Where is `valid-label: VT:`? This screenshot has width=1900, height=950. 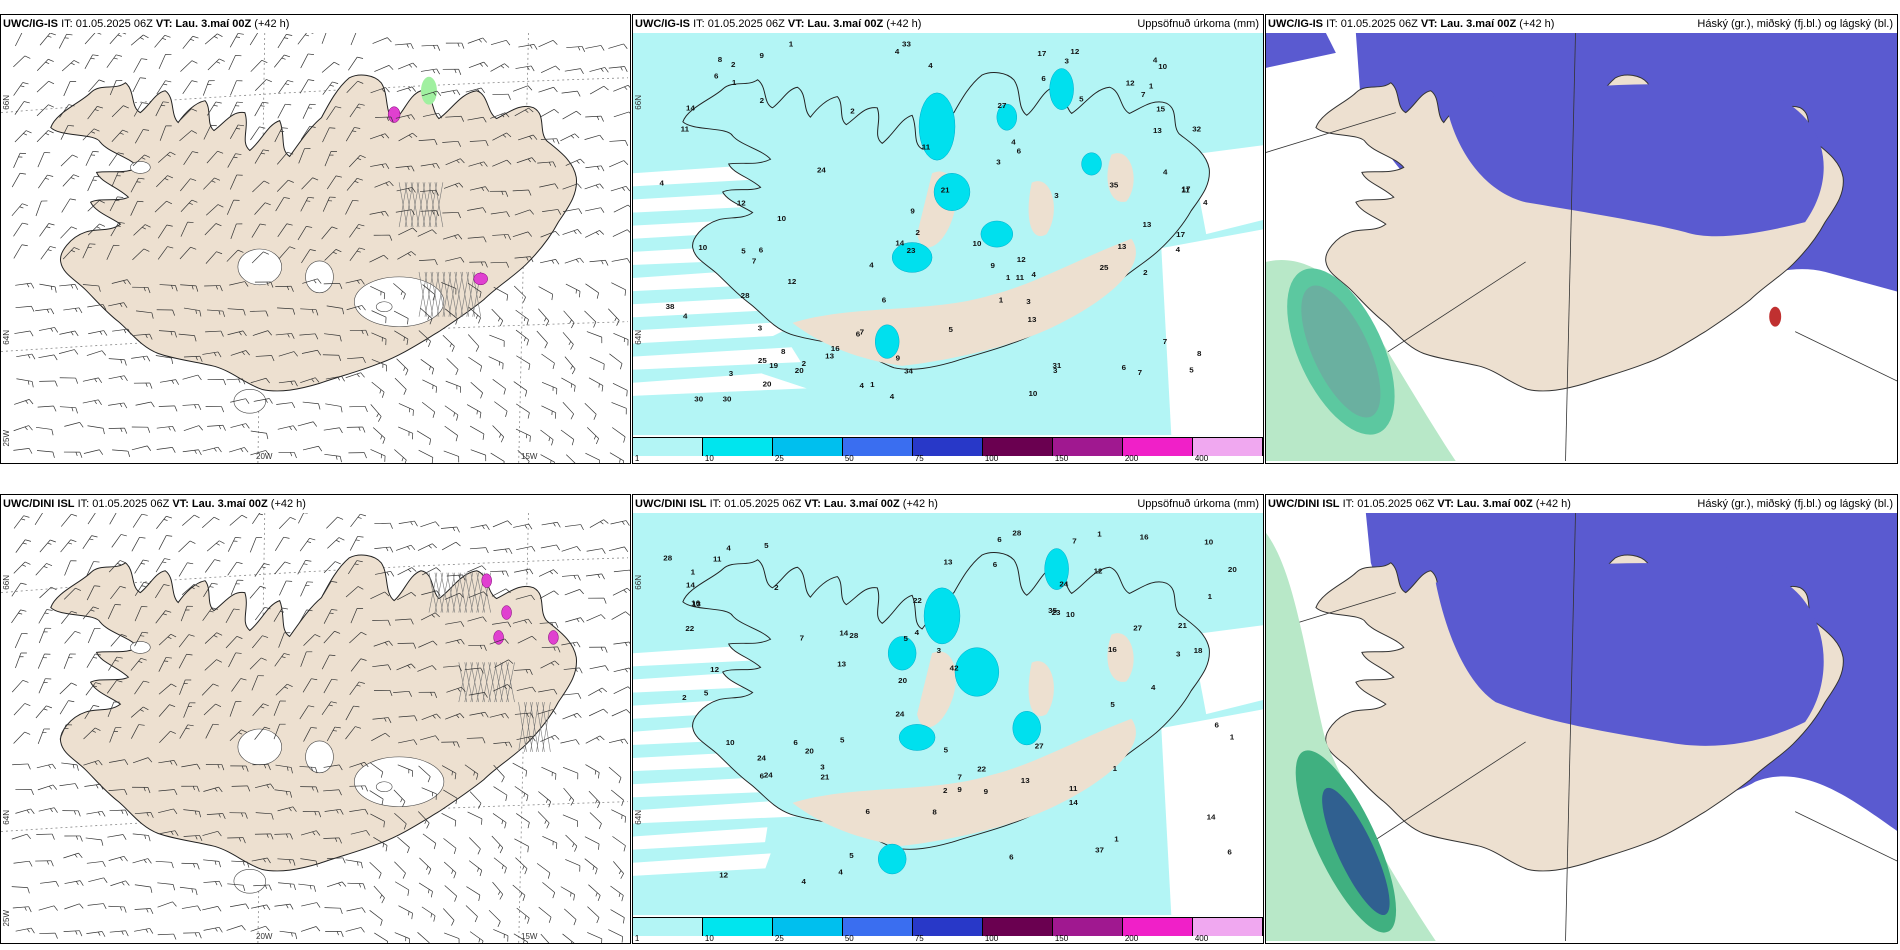 valid-label: VT: is located at coordinates (1445, 504).